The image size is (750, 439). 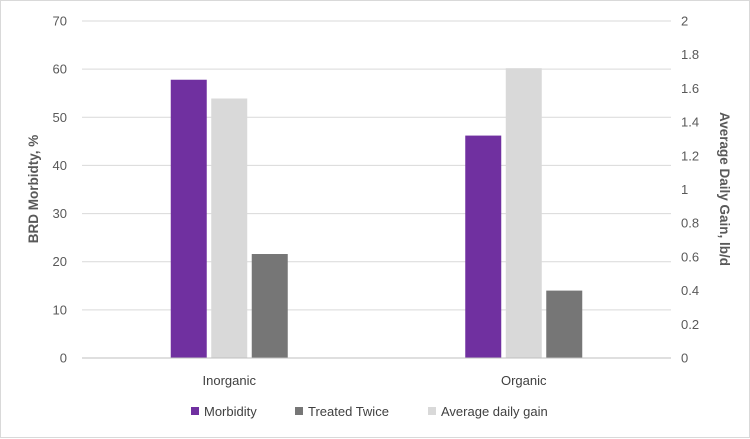 What do you see at coordinates (60, 117) in the screenshot?
I see `y-tick-label: 50` at bounding box center [60, 117].